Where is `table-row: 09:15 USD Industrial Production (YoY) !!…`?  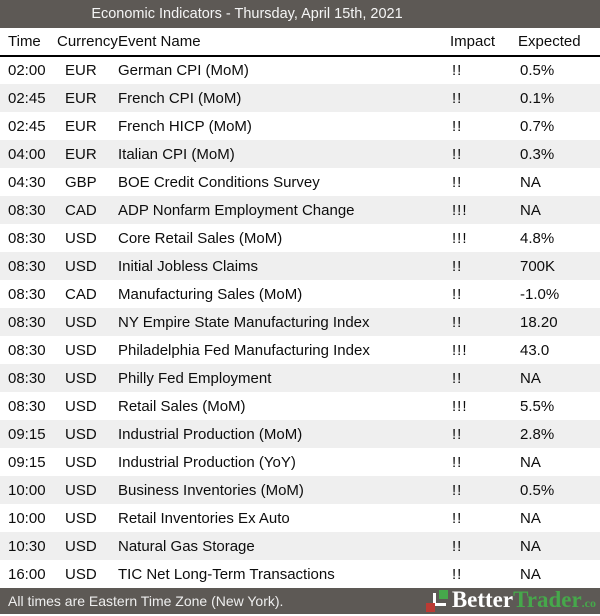
table-row: 09:15 USD Industrial Production (YoY) !!… is located at coordinates (300, 462).